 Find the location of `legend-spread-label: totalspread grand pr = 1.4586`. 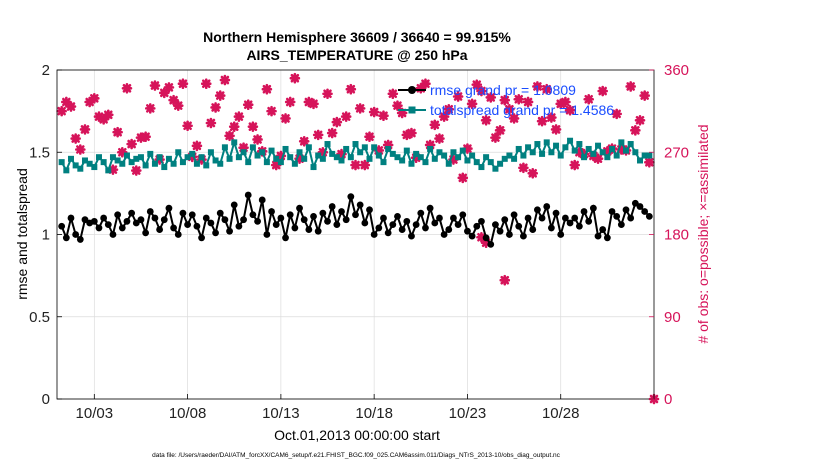

legend-spread-label: totalspread grand pr = 1.4586 is located at coordinates (522, 110).